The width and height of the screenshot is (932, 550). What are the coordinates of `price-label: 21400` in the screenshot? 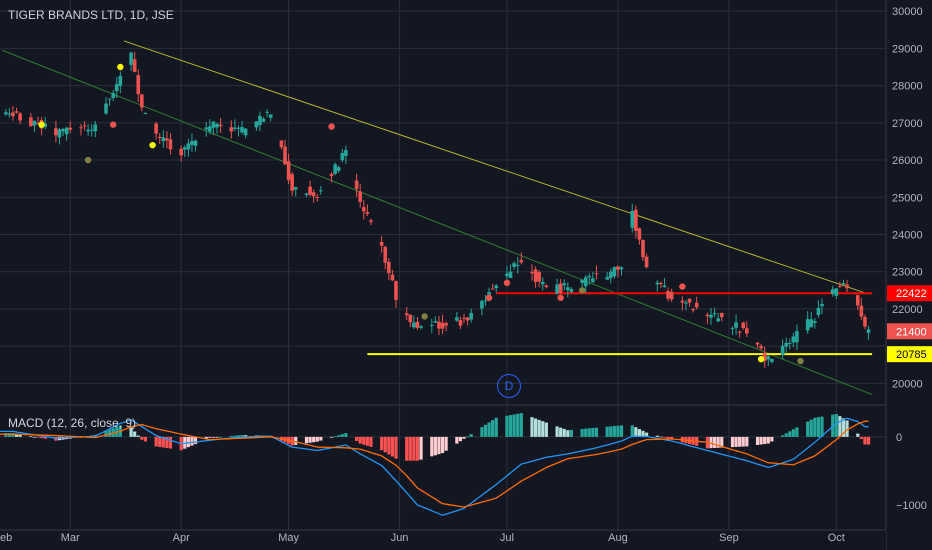 It's located at (911, 332).